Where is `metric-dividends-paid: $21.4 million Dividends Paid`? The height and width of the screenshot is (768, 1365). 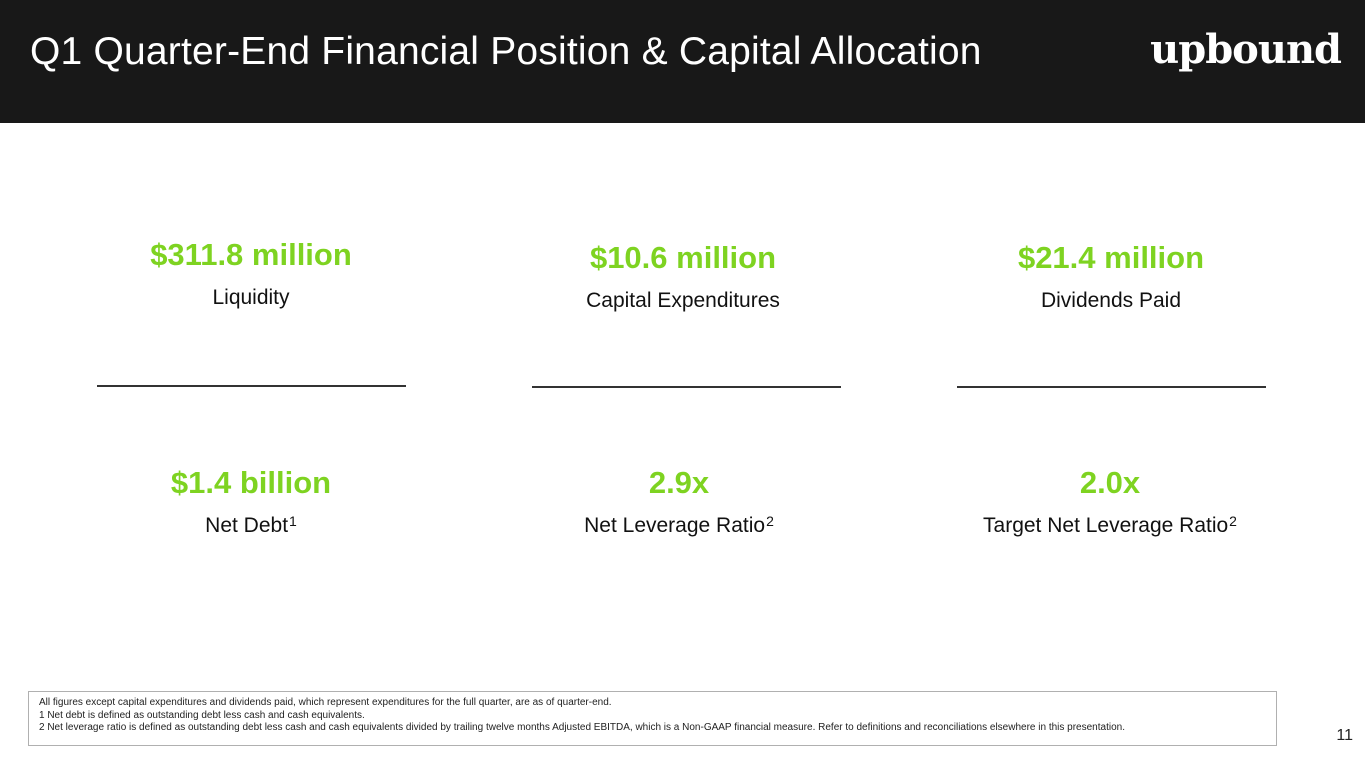
metric-dividends-paid: $21.4 million Dividends Paid is located at coordinates (1111, 277).